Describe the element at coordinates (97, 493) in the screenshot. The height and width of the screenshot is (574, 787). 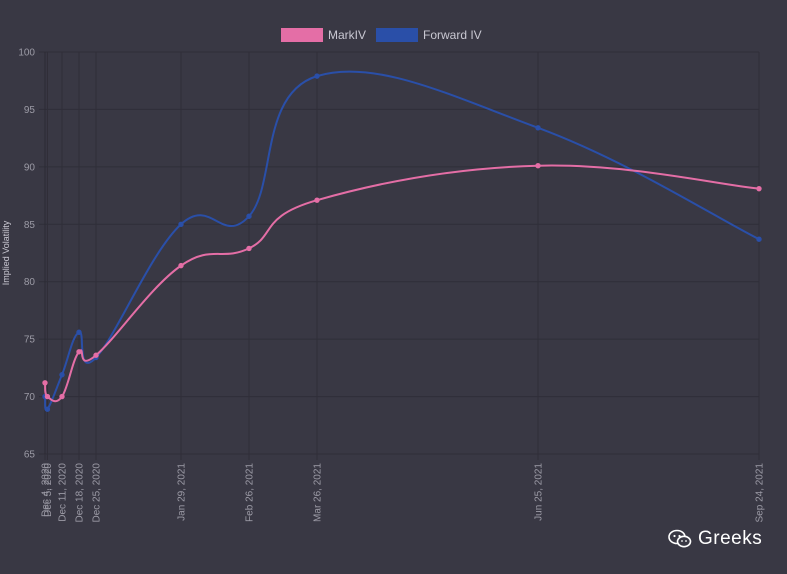
I see `x-tick-label: Dec 25, 2020` at that location.